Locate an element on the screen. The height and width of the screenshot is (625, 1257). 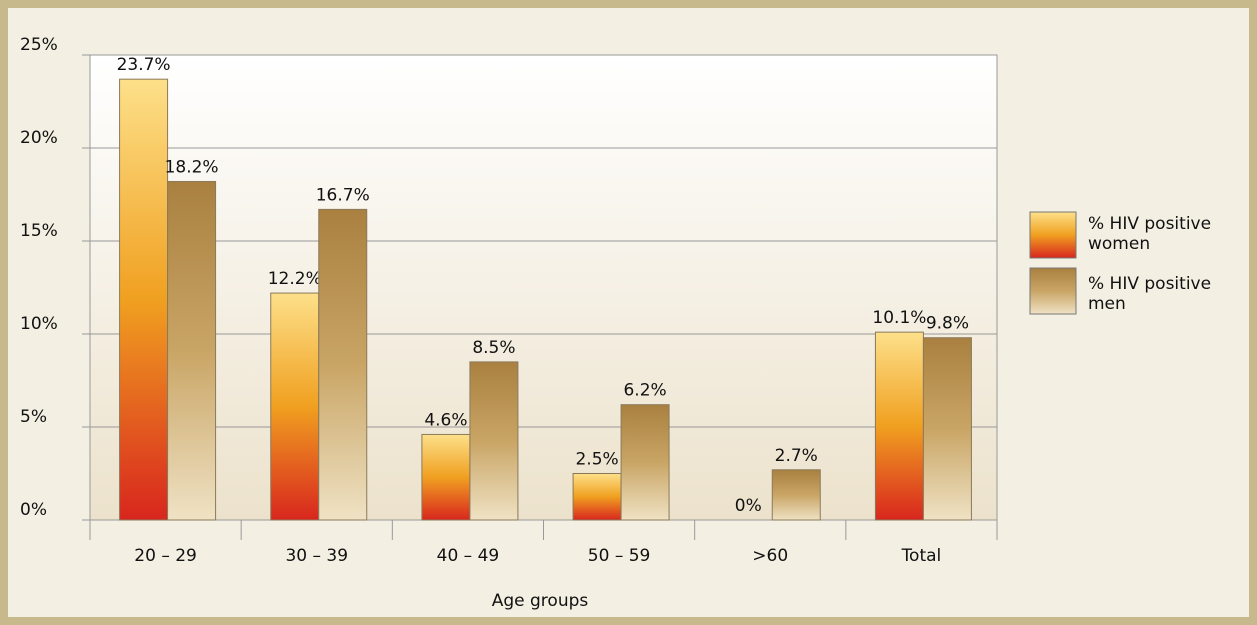
data-label: 0% is located at coordinates (748, 506).